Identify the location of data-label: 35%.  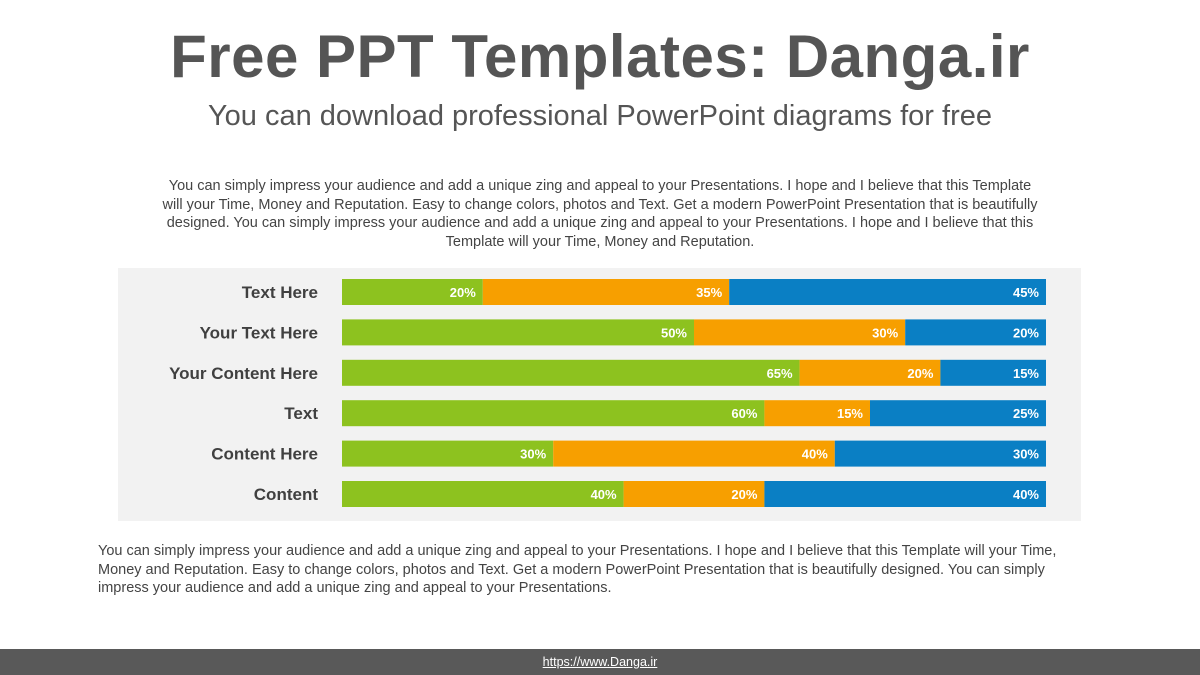
(709, 292).